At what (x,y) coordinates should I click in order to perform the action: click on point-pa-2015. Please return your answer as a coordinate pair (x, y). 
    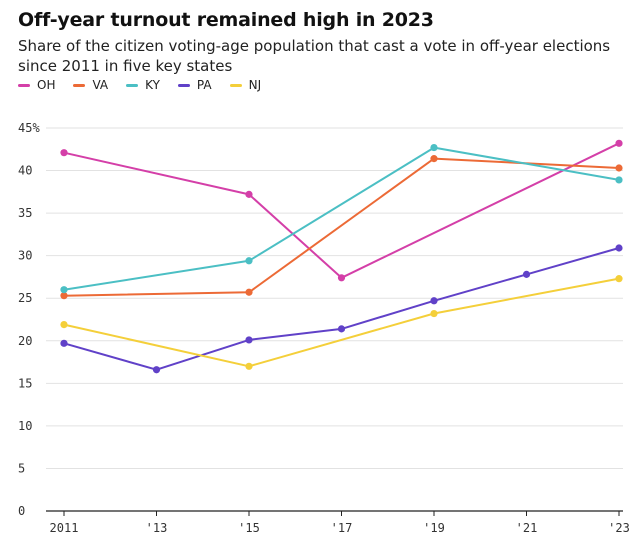
    Looking at the image, I should click on (249, 340).